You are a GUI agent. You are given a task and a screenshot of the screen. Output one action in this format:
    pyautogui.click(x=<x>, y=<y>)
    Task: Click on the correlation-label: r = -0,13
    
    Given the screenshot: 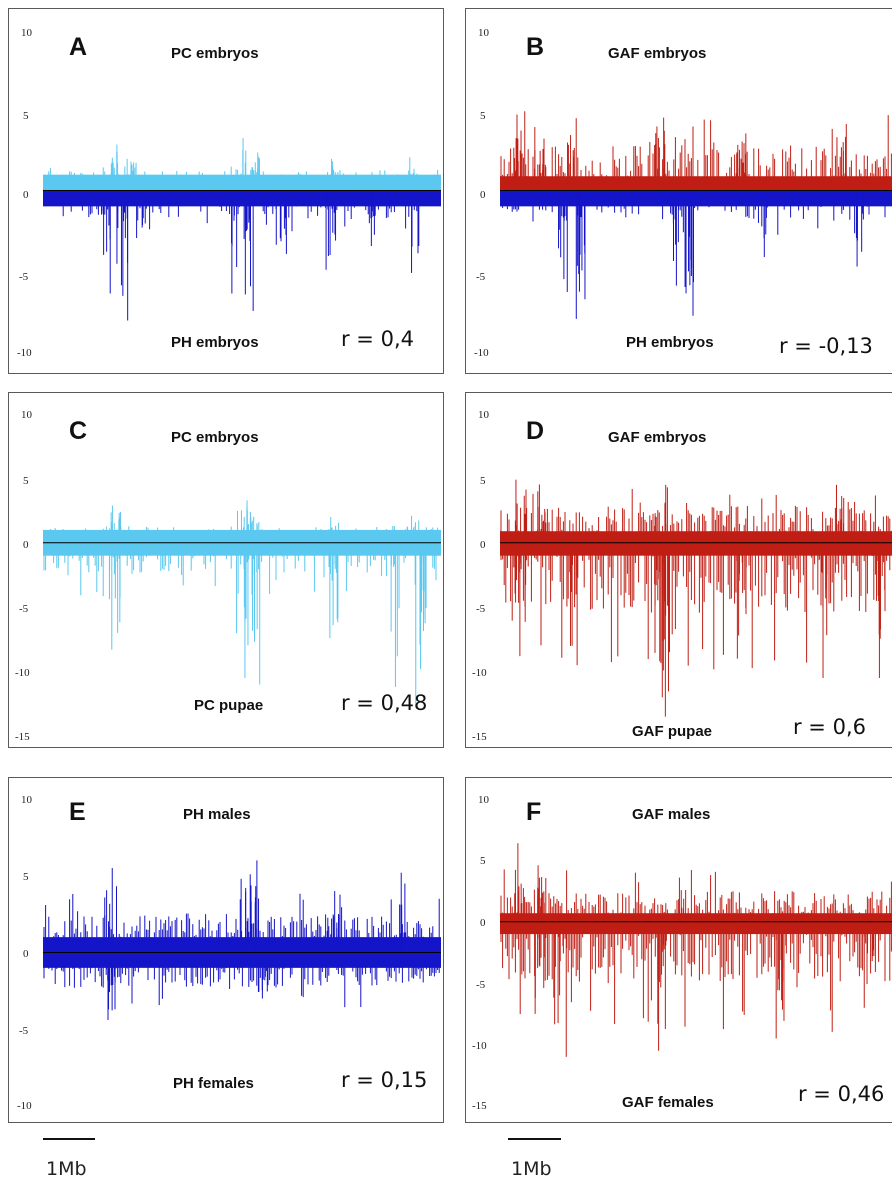 What is the action you would take?
    pyautogui.click(x=826, y=346)
    